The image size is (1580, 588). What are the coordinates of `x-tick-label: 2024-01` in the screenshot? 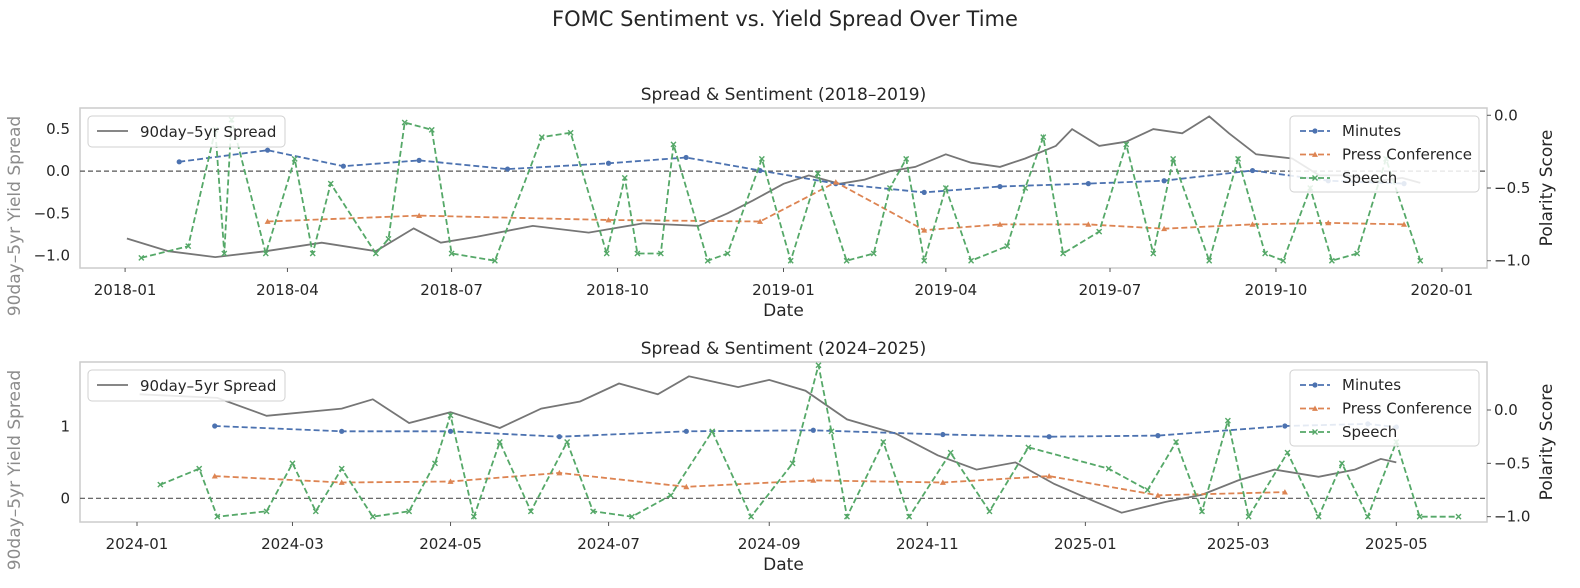 It's located at (137, 544).